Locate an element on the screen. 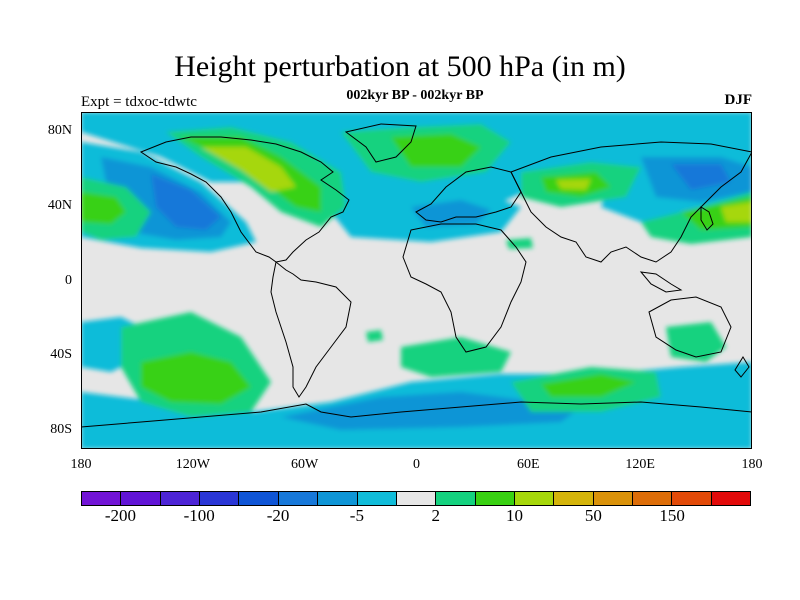  colorbar-label: 10 is located at coordinates (515, 515).